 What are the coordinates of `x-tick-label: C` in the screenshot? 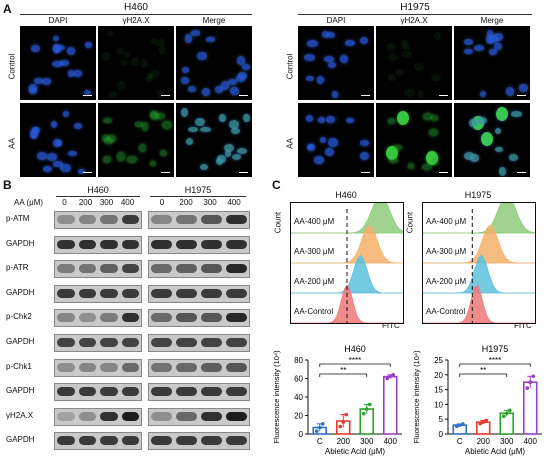 It's located at (460, 441).